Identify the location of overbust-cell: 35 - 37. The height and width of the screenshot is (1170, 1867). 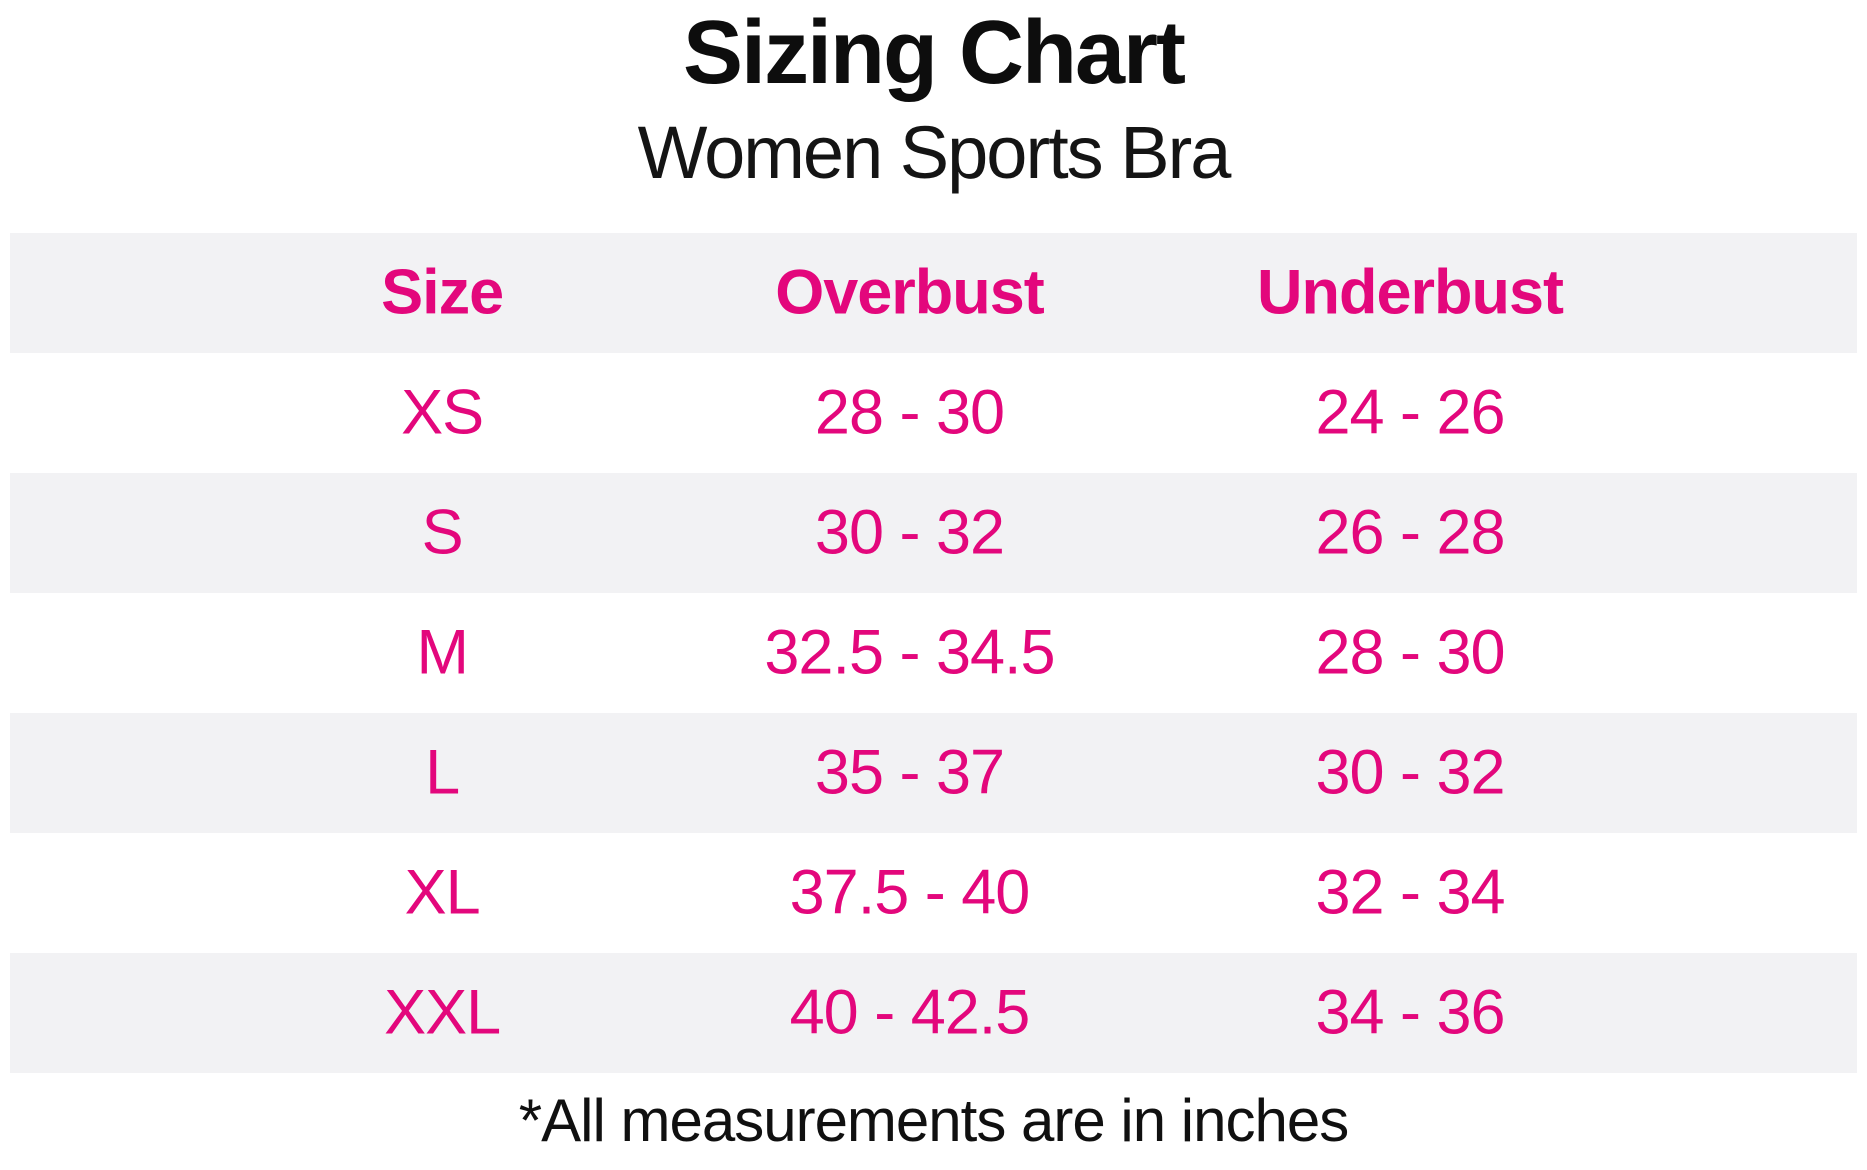
(909, 772).